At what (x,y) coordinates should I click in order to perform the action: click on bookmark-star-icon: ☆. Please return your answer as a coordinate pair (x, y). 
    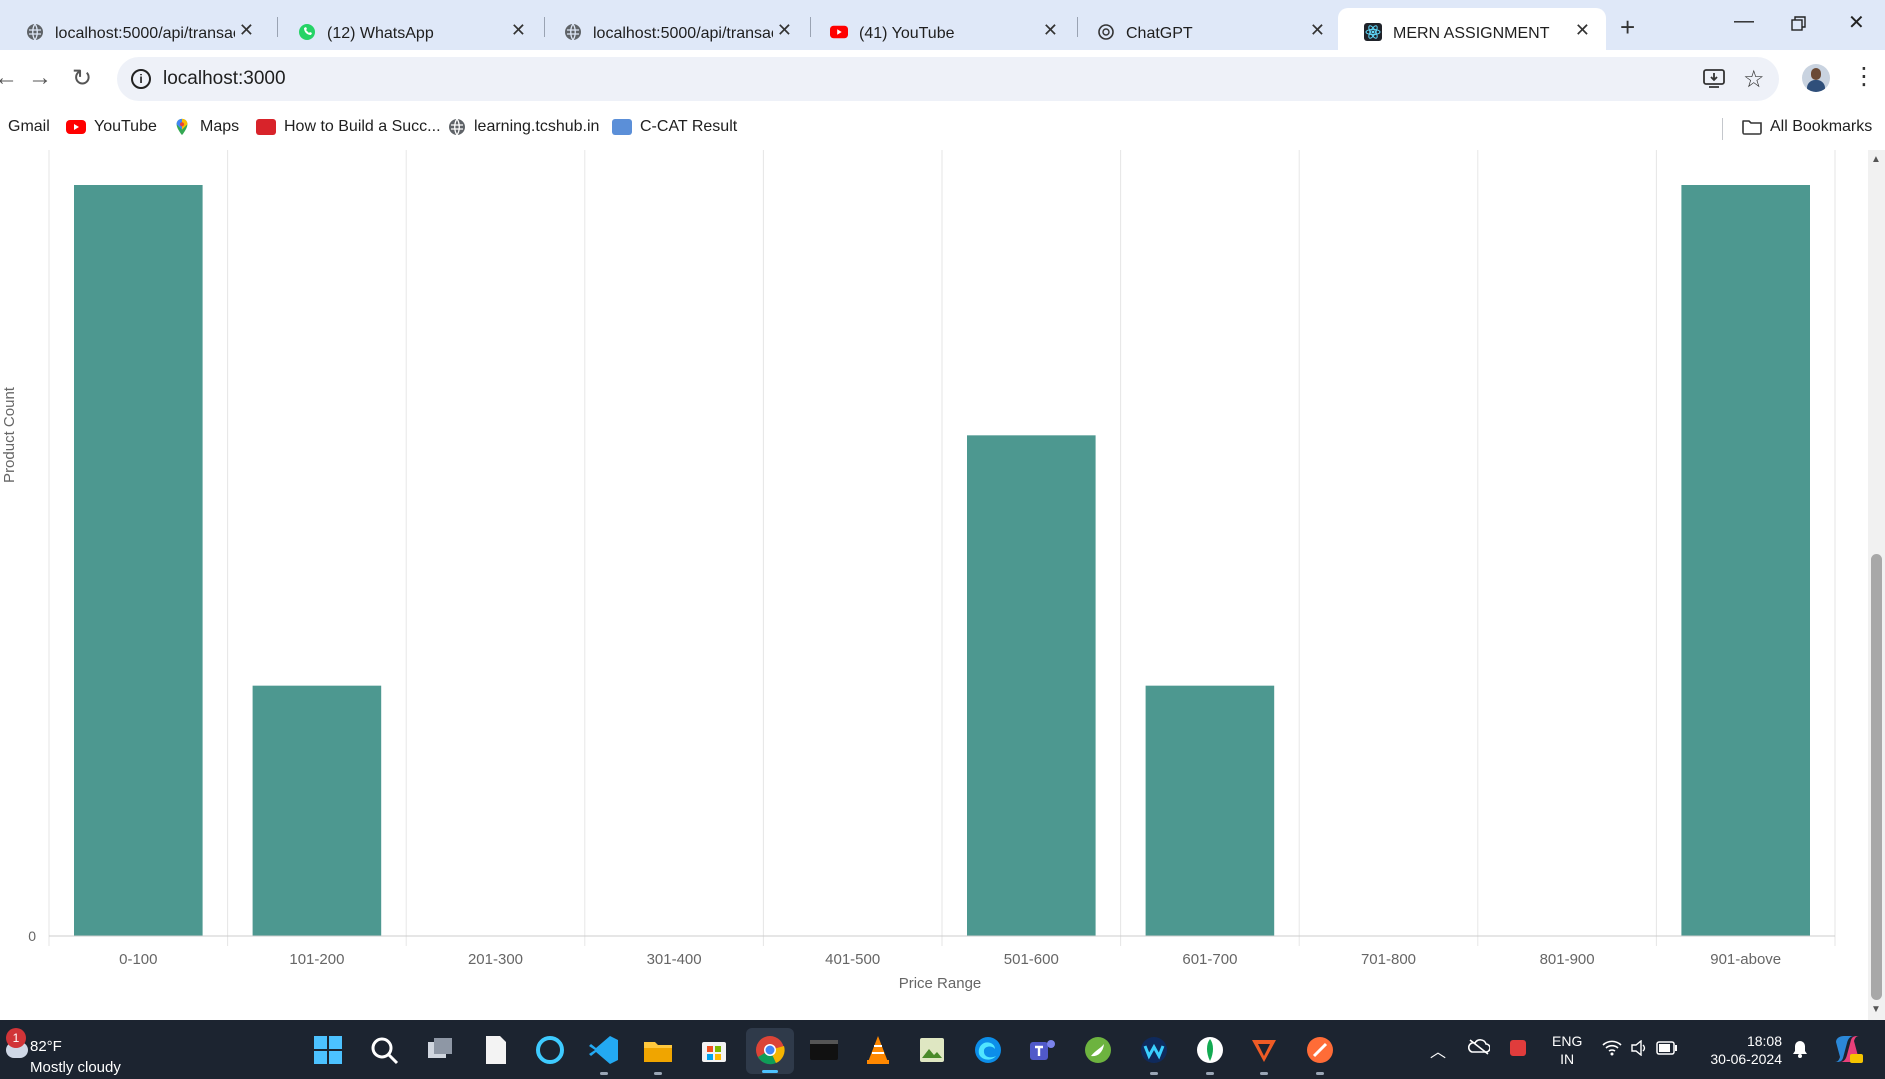
    Looking at the image, I should click on (1754, 79).